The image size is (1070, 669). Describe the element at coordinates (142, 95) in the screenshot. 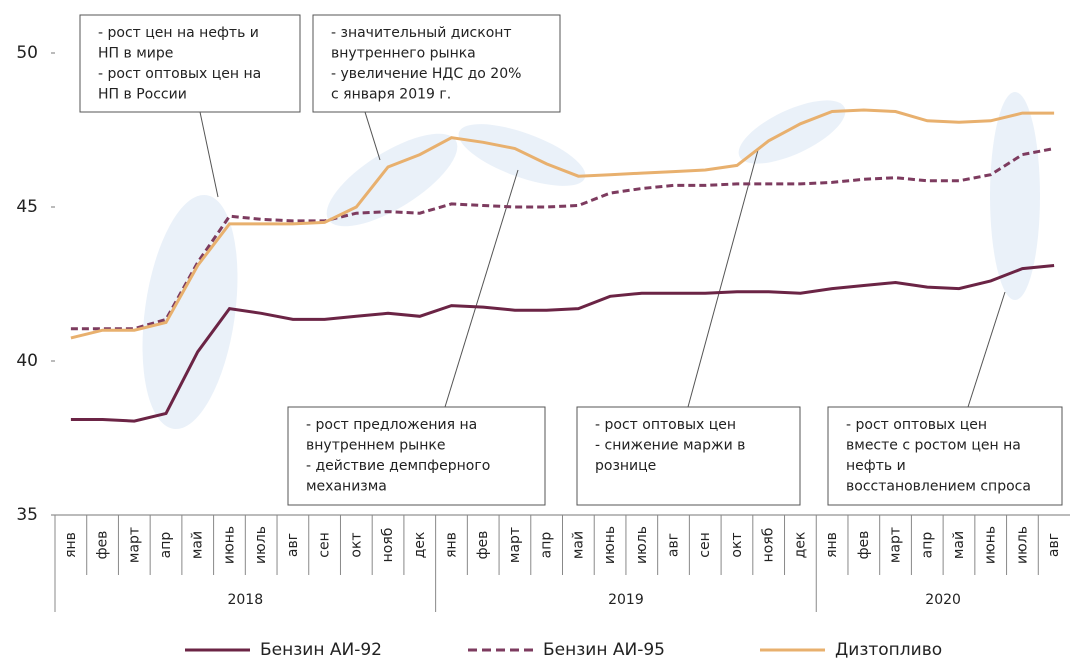

I see `annotation-text: НП в России` at that location.